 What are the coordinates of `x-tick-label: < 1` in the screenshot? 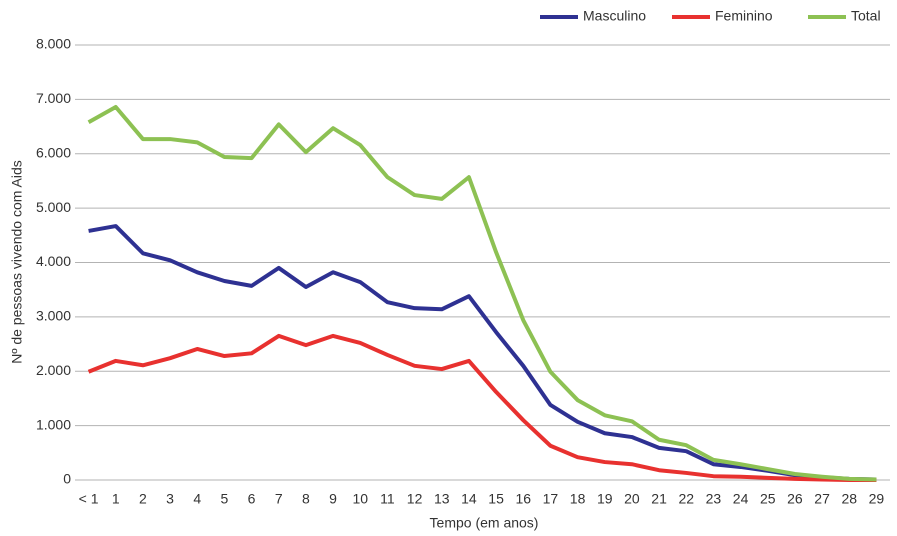 It's located at (89, 499).